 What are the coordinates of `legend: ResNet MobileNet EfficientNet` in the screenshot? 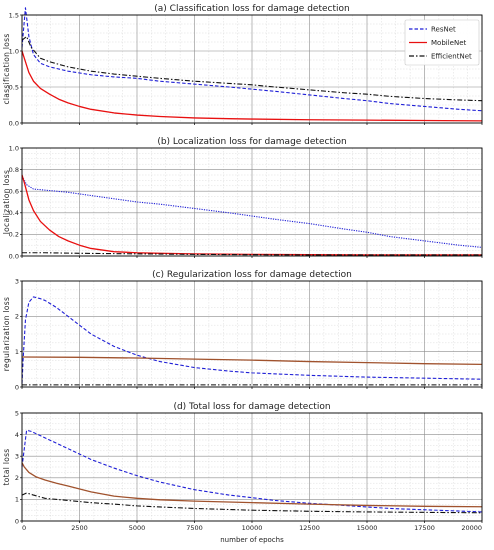 It's located at (442, 42).